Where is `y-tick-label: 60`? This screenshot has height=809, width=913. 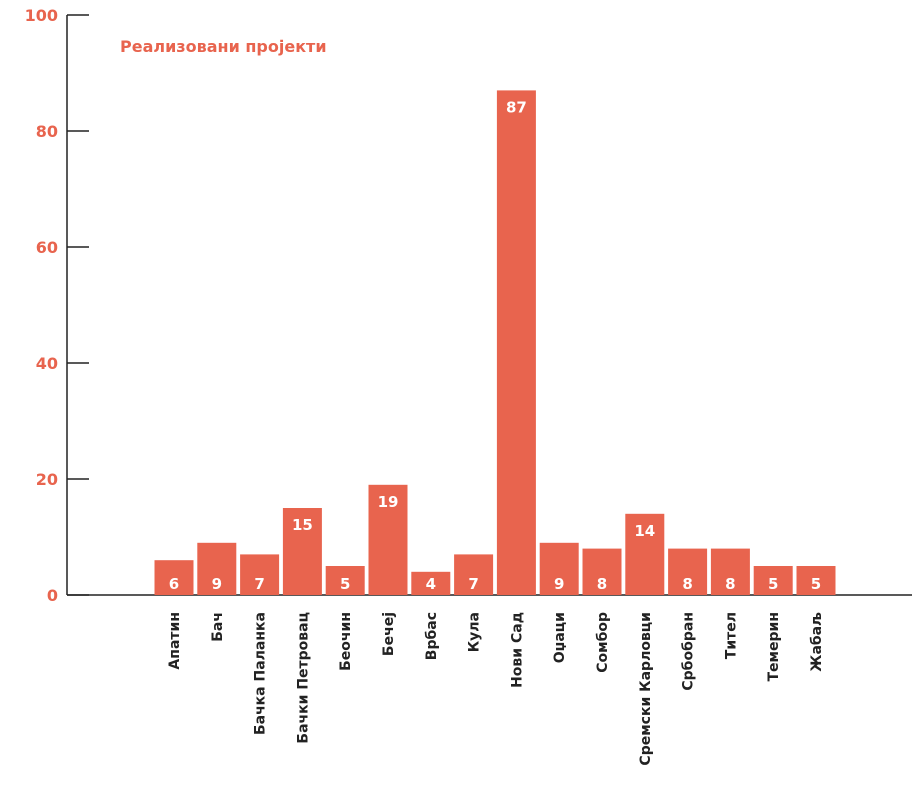 y-tick-label: 60 is located at coordinates (47, 247).